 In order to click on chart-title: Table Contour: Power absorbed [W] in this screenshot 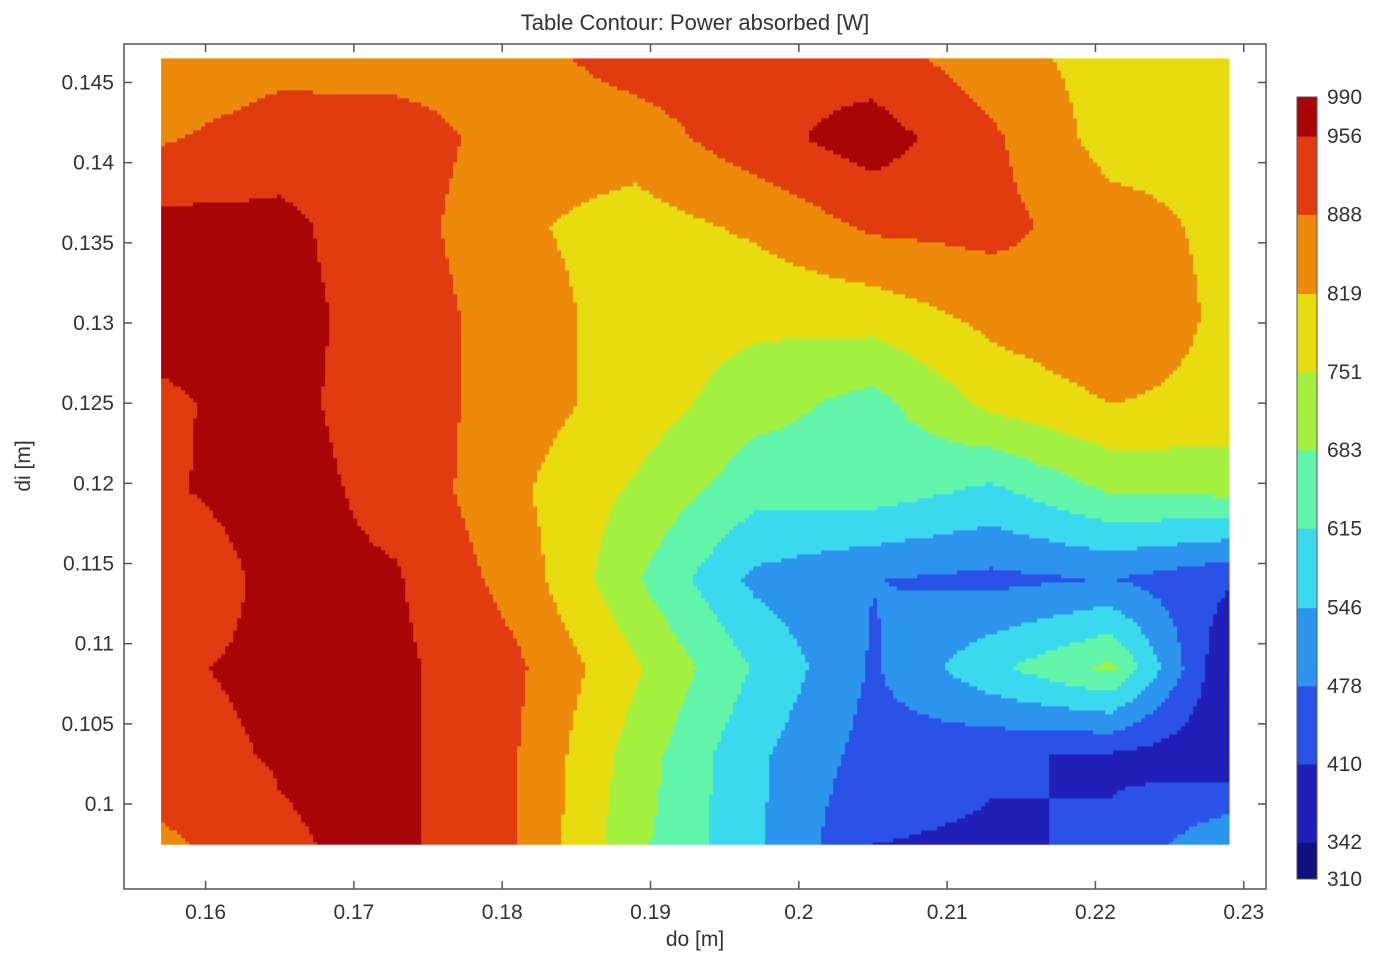, I will do `click(695, 22)`.